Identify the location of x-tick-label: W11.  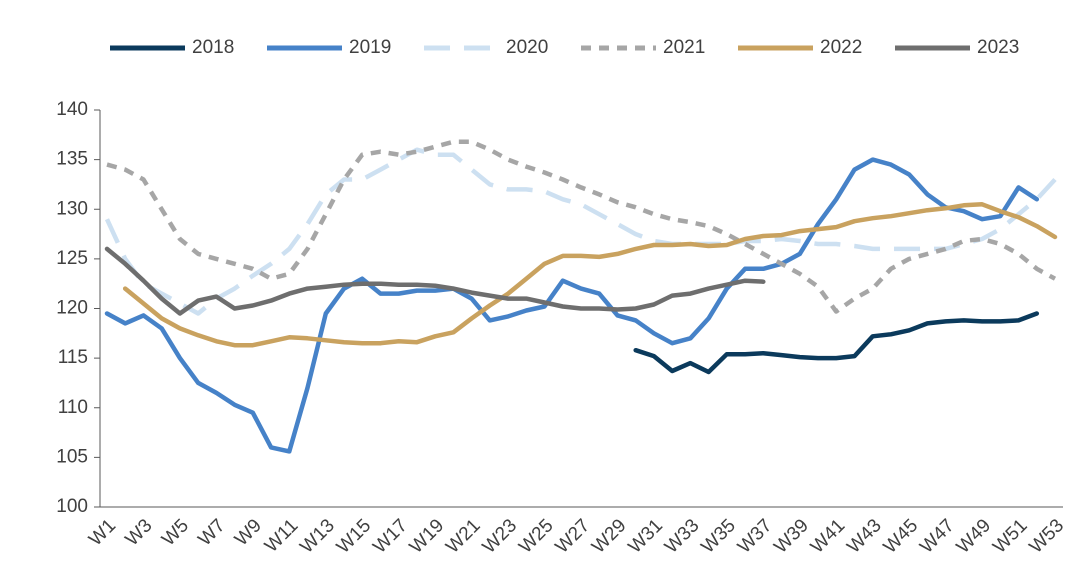
(281, 535).